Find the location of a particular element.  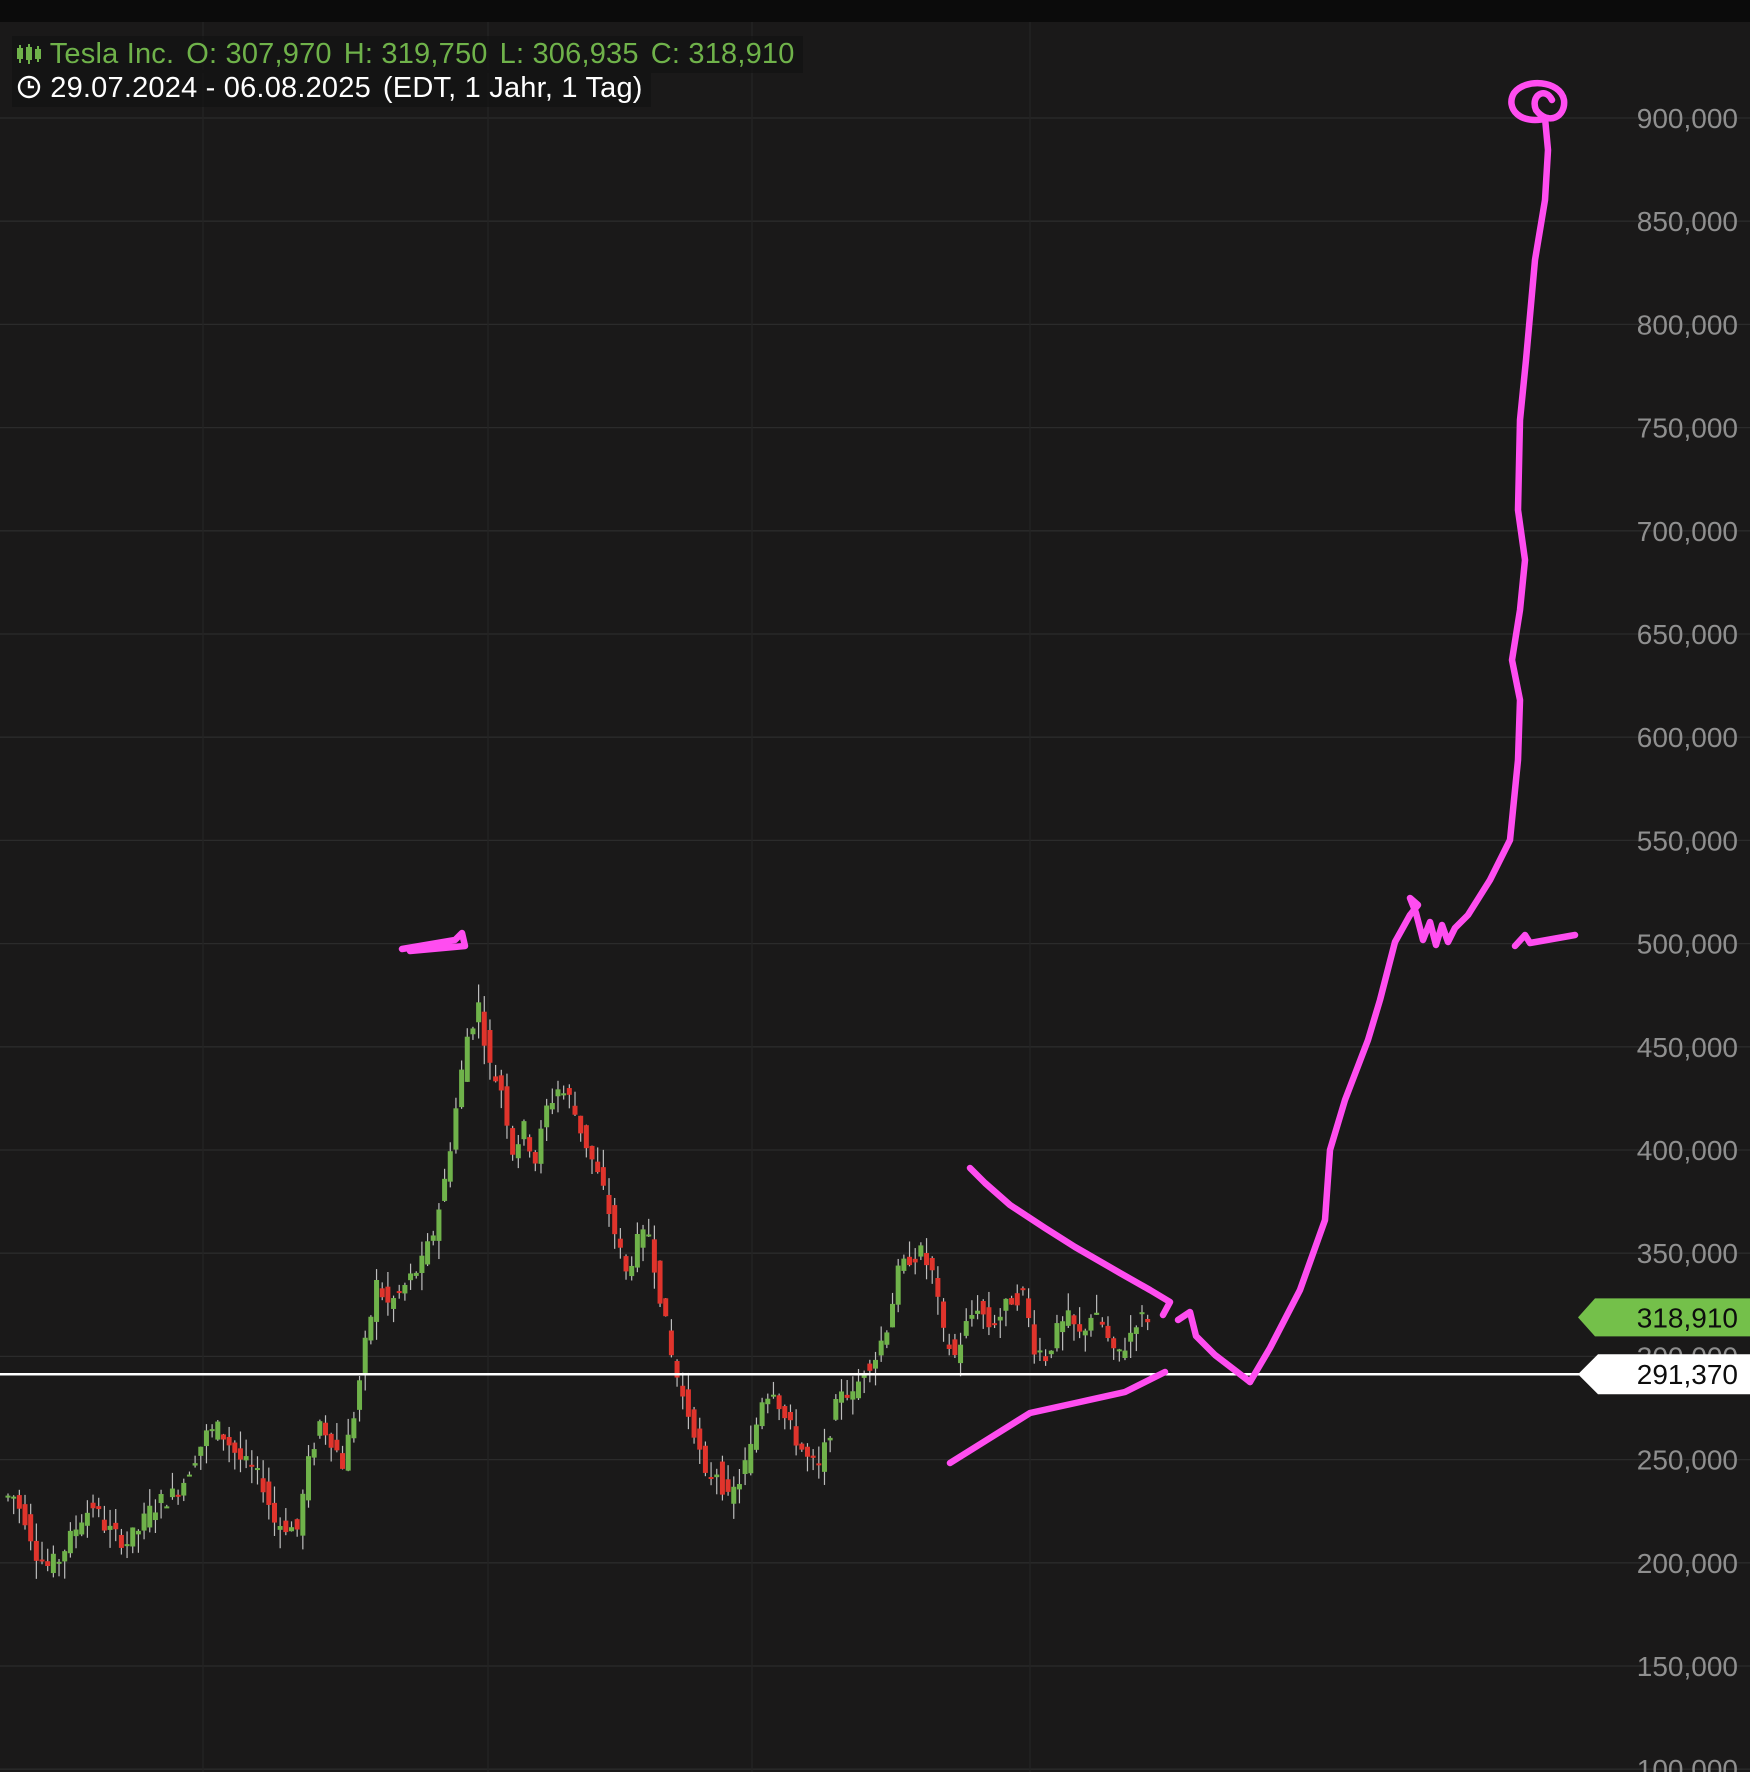

candlestick-icon is located at coordinates (29, 54).